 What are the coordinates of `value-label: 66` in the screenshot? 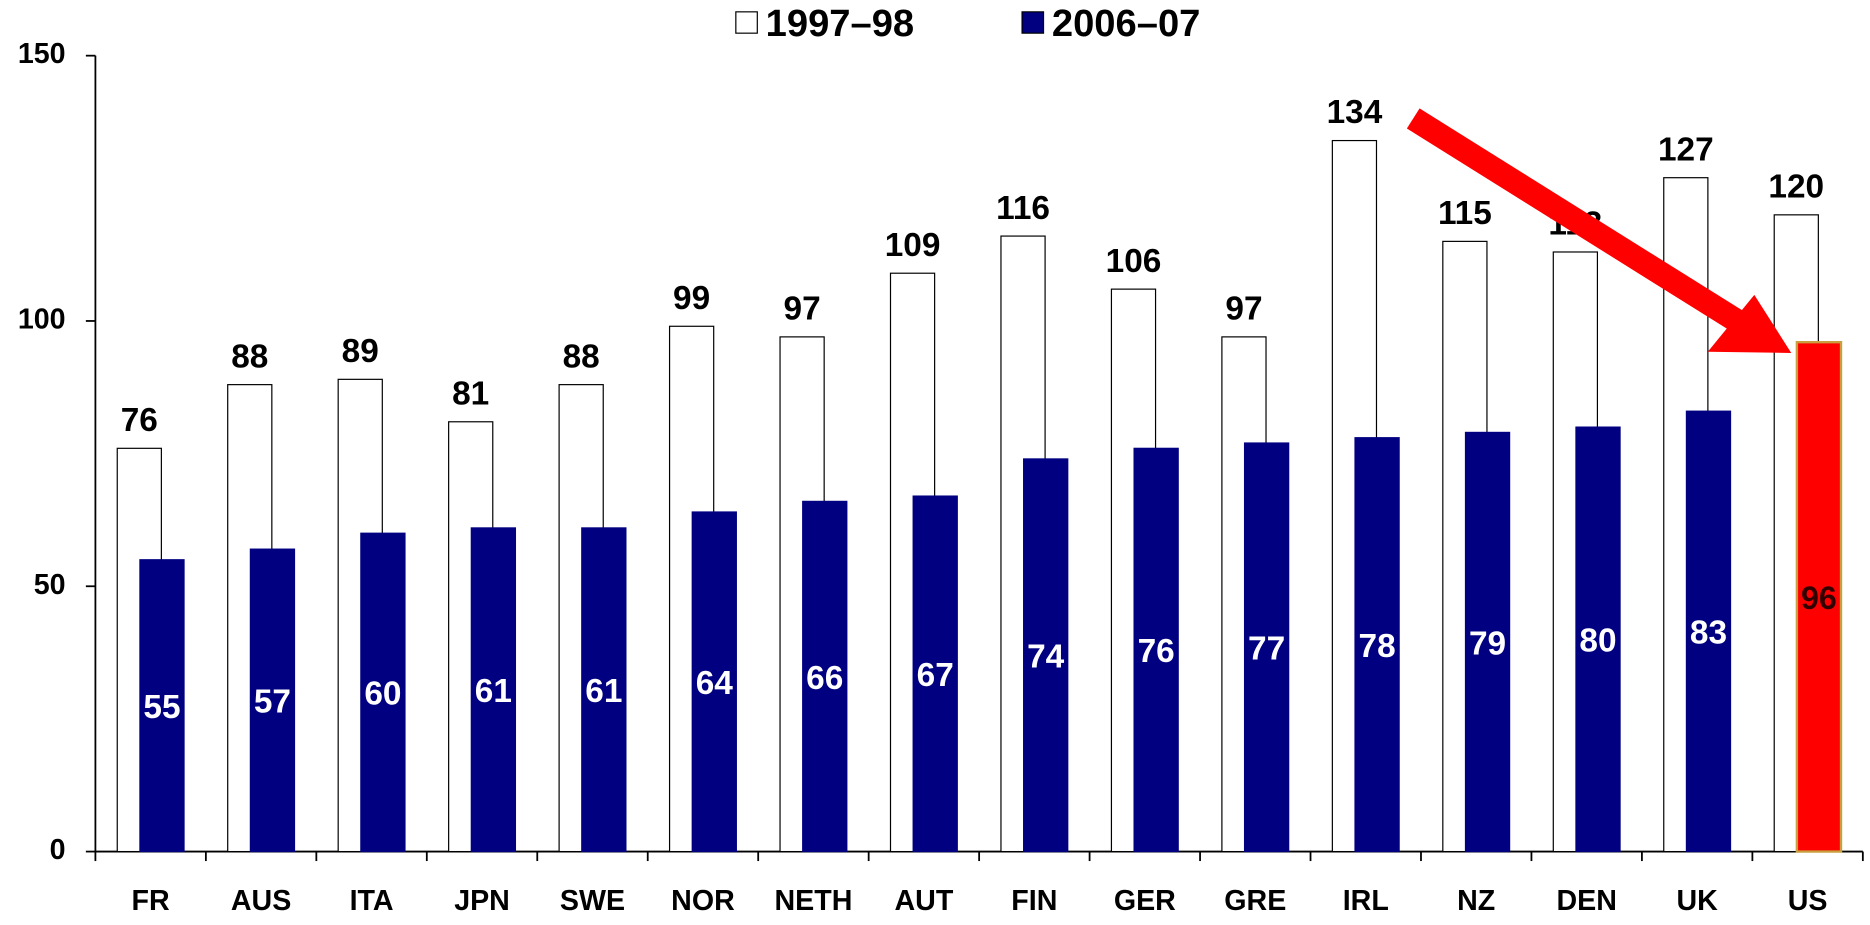 It's located at (824, 678).